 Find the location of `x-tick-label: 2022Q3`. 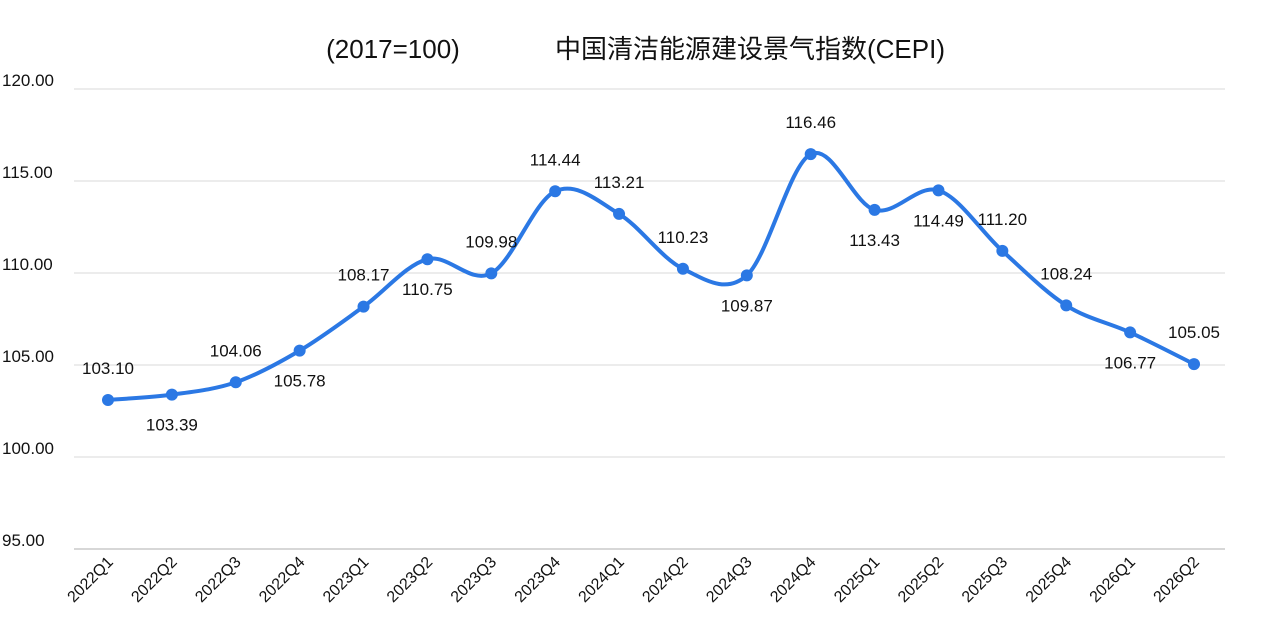

x-tick-label: 2022Q3 is located at coordinates (218, 580).